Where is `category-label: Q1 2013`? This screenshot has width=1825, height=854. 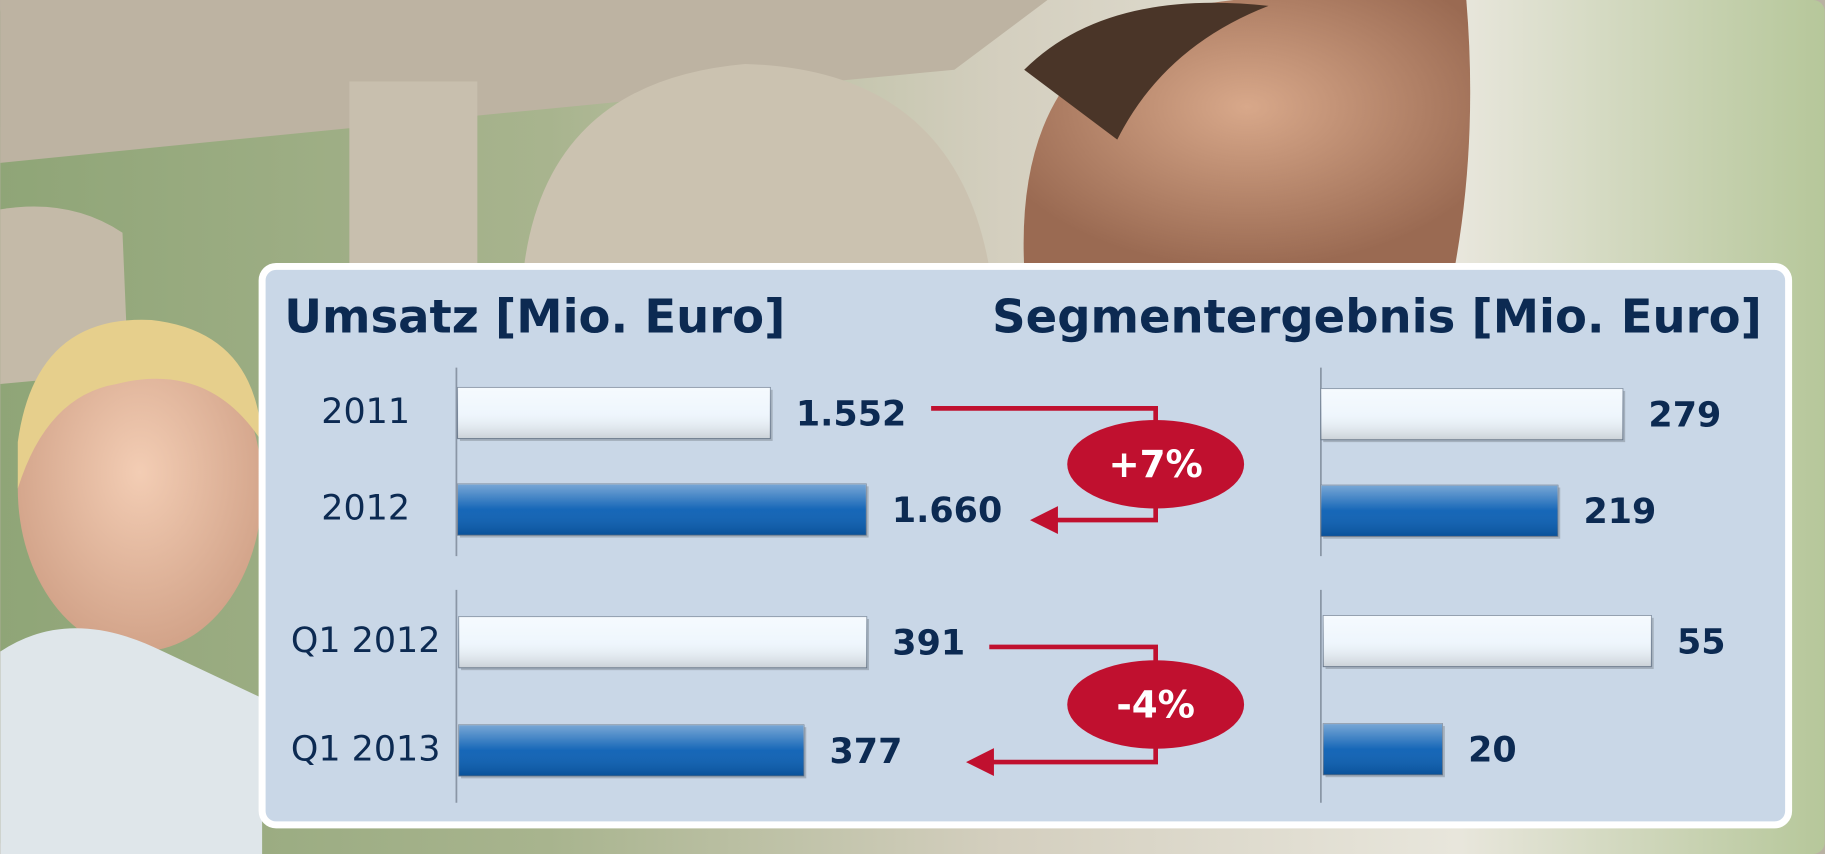 category-label: Q1 2013 is located at coordinates (366, 749).